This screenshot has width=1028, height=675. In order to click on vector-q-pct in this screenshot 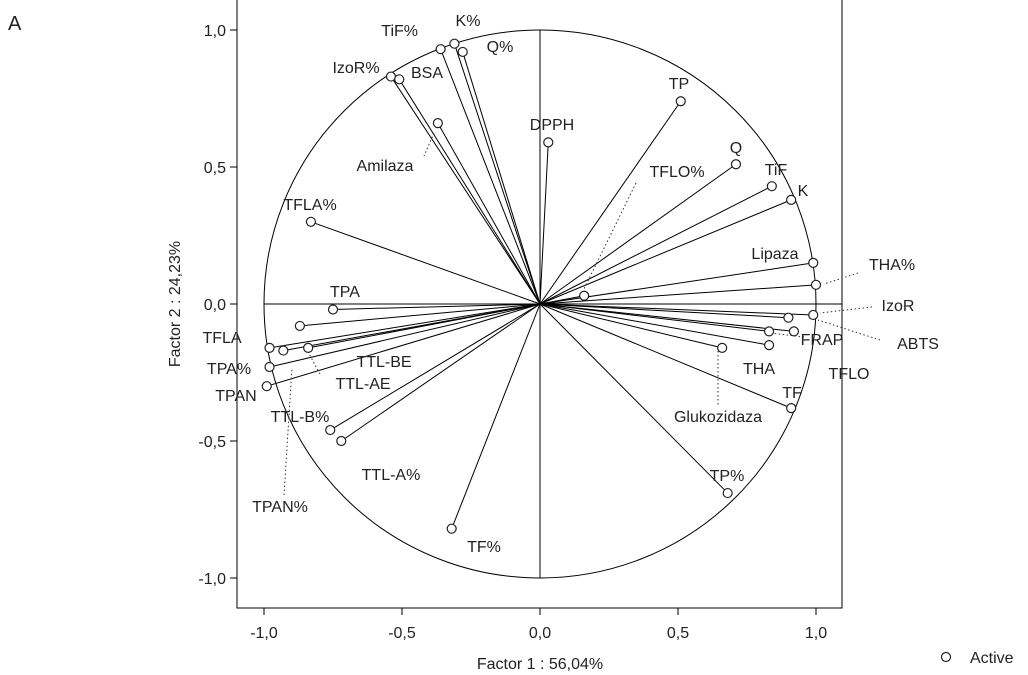, I will do `click(501, 178)`.